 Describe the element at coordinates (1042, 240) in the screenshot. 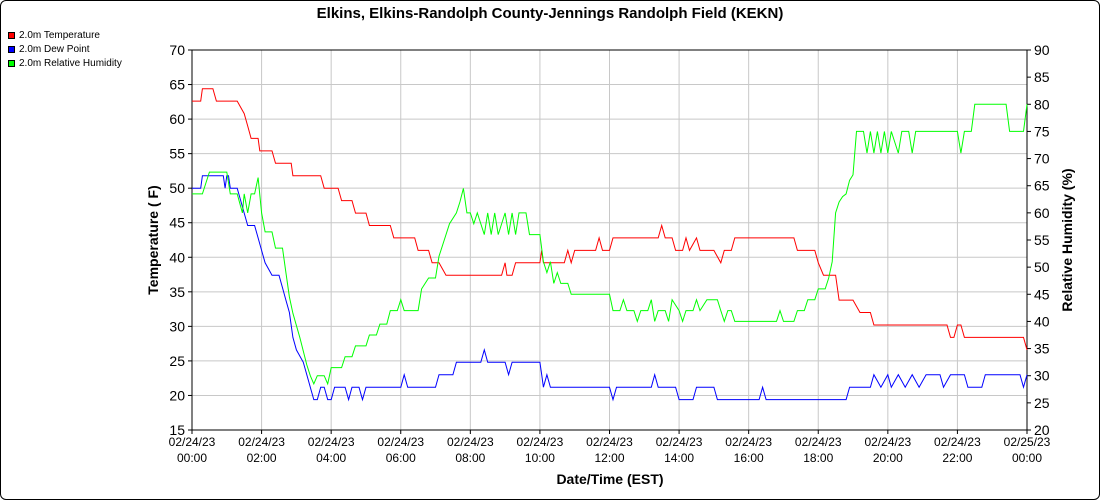

I see `right-tick-label: 55` at that location.